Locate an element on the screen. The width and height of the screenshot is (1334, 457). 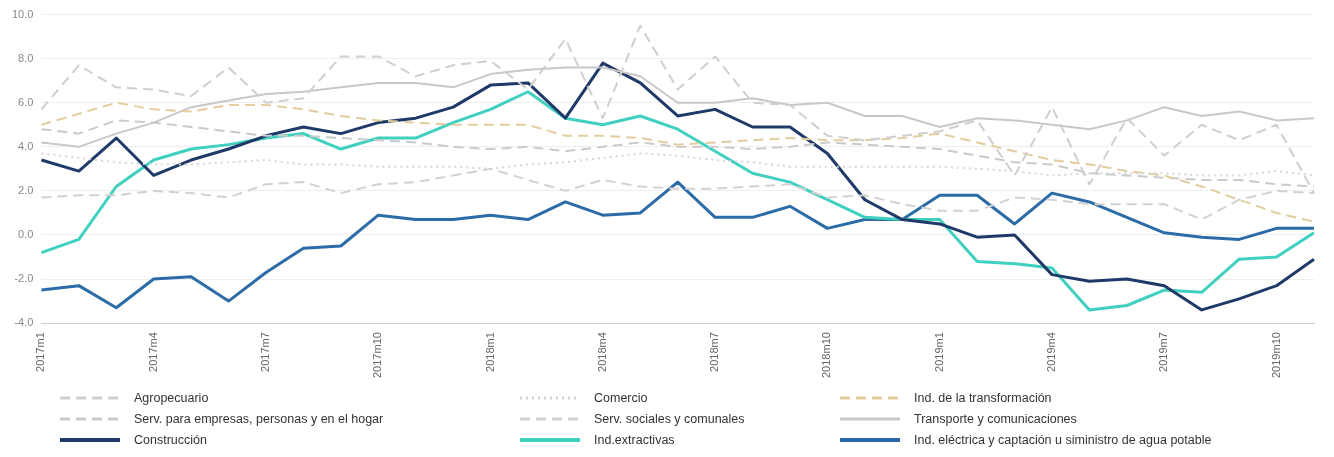
x-tick-label: 2017m4 is located at coordinates (152, 352).